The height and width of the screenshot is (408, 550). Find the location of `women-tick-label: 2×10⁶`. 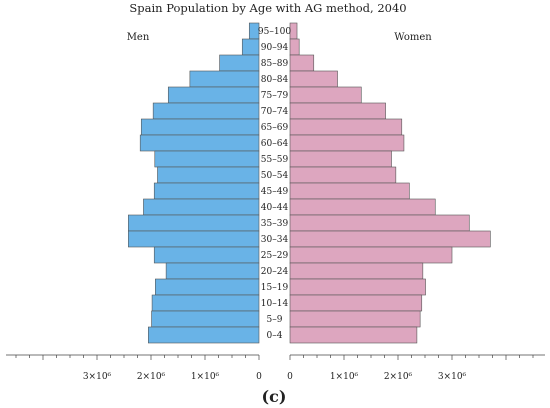

women-tick-label: 2×10⁶ is located at coordinates (398, 377).